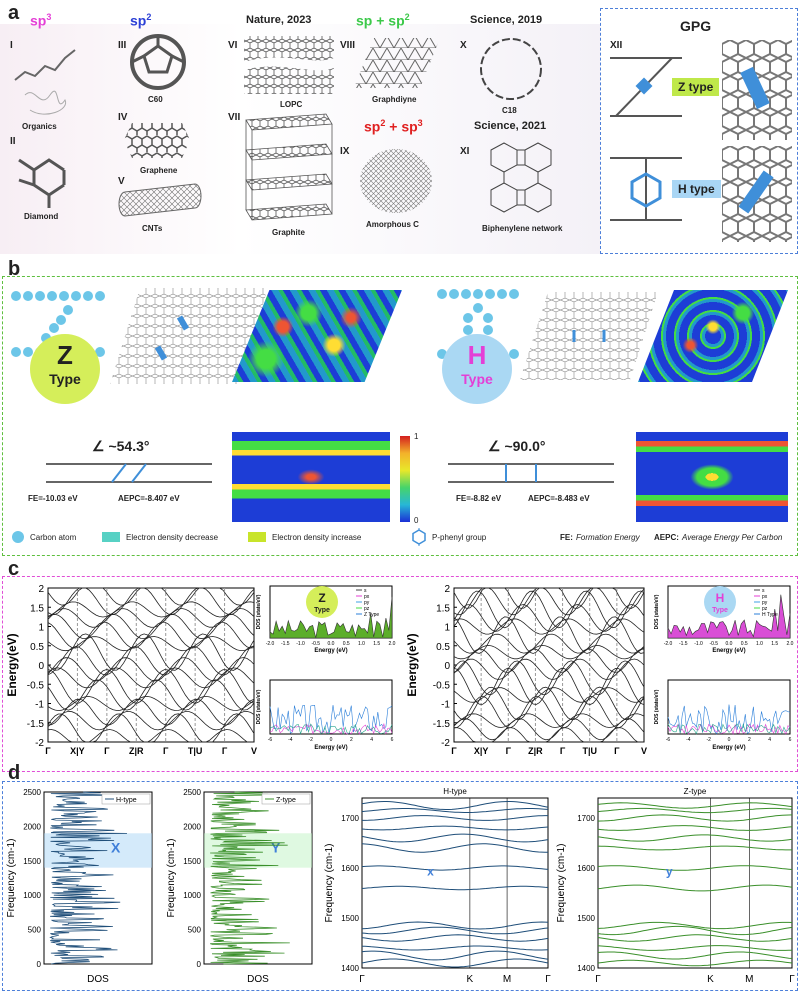 The image size is (800, 993). Describe the element at coordinates (397, 63) in the screenshot. I see `graphdiyne-structure` at that location.